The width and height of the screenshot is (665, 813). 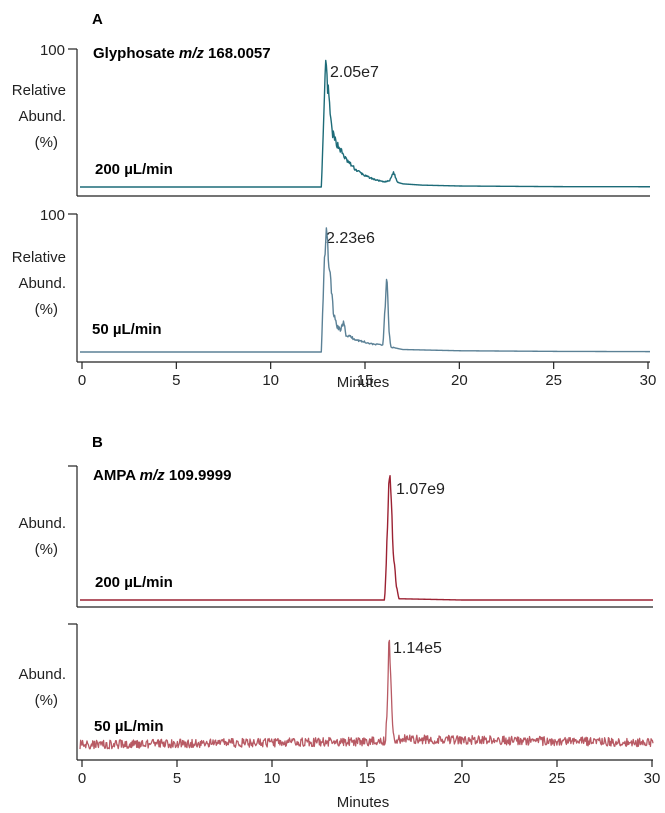 I want to click on a2-intensity-label: 2.23e6, so click(x=350, y=238).